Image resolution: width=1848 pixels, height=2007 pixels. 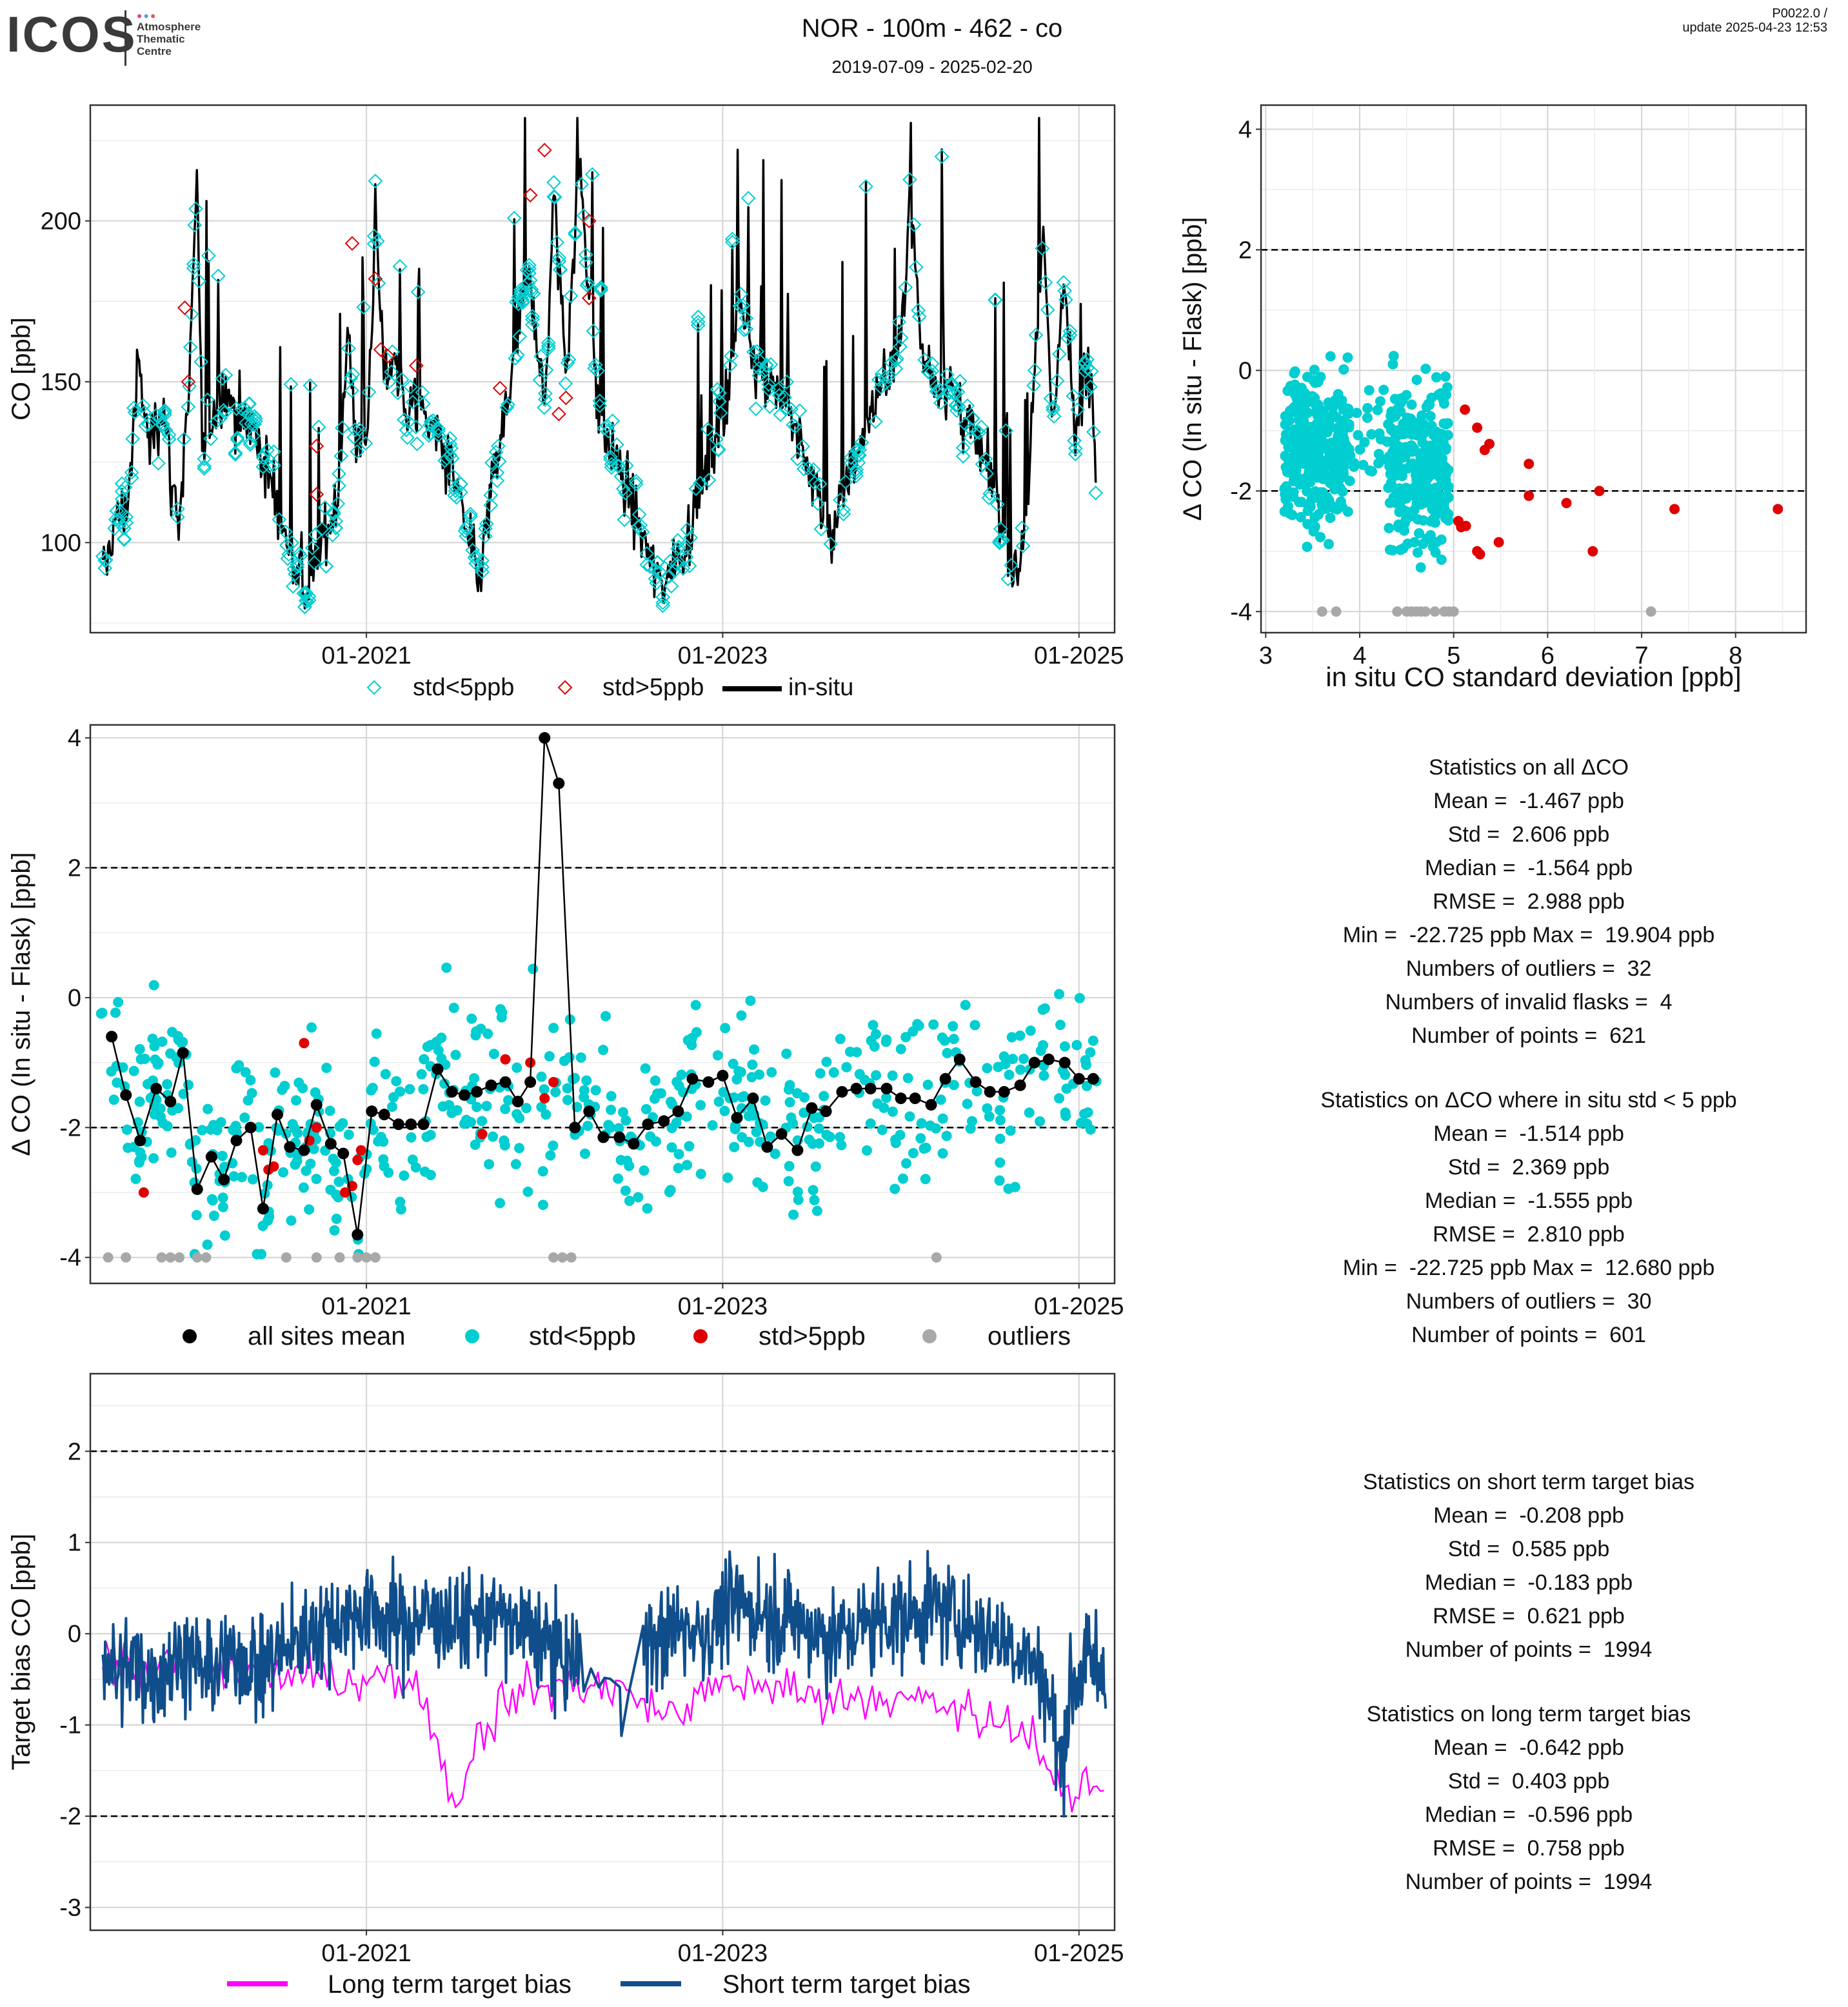 I want to click on stats-line: RMSE = 2.988 ppb, so click(x=1529, y=901).